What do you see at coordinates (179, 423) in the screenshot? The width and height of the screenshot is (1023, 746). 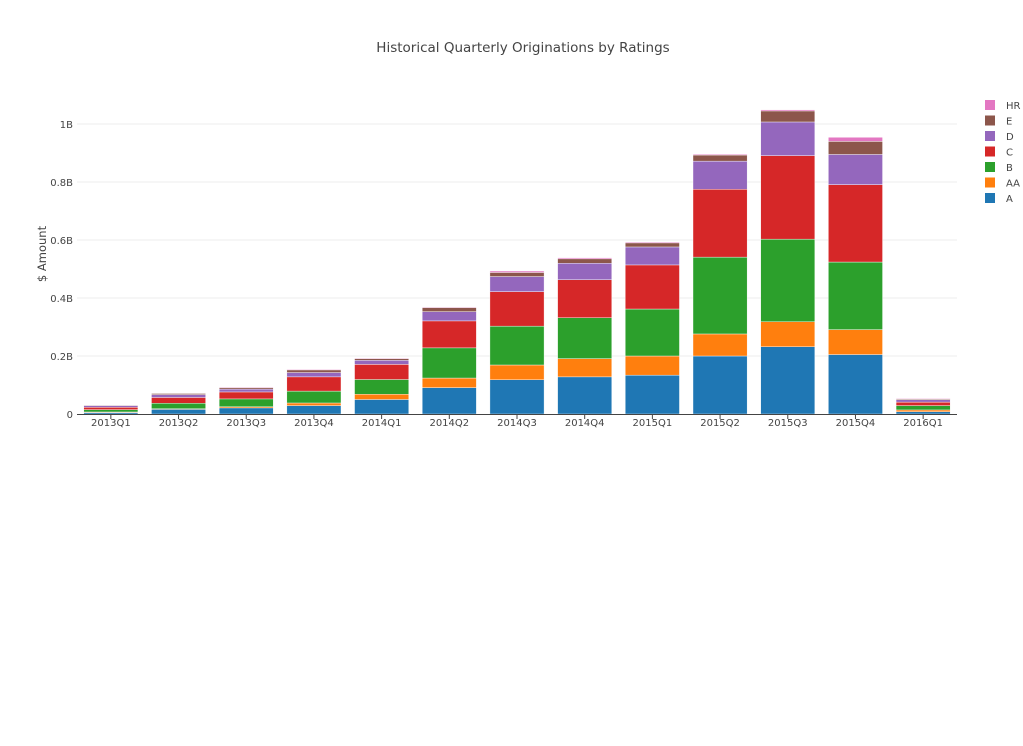 I see `x-tick-label: 2013Q2` at bounding box center [179, 423].